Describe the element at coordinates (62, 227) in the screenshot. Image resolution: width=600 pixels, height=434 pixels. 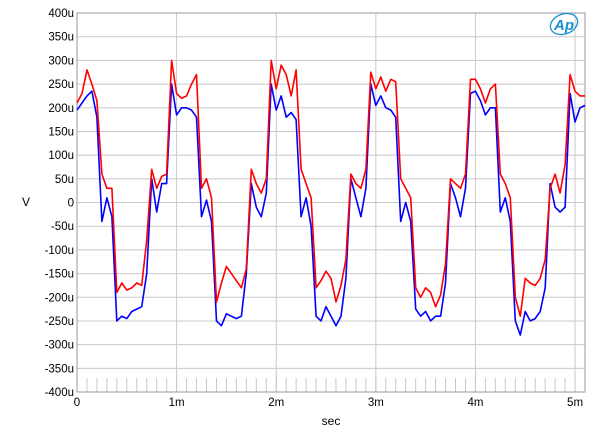
I see `y-tick-label: -50u` at that location.